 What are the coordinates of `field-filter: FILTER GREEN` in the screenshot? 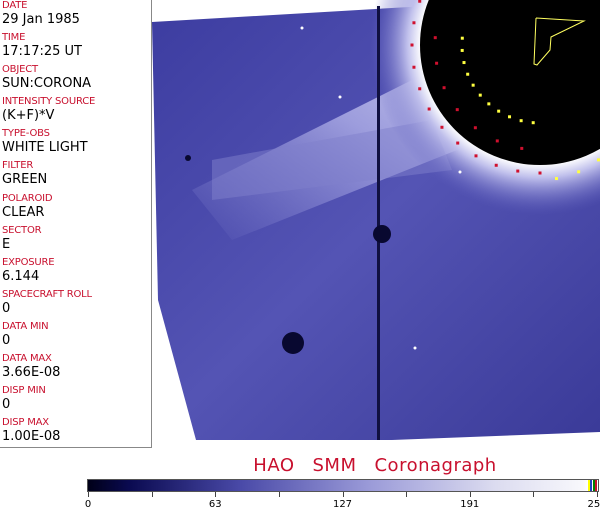 It's located at (75, 176).